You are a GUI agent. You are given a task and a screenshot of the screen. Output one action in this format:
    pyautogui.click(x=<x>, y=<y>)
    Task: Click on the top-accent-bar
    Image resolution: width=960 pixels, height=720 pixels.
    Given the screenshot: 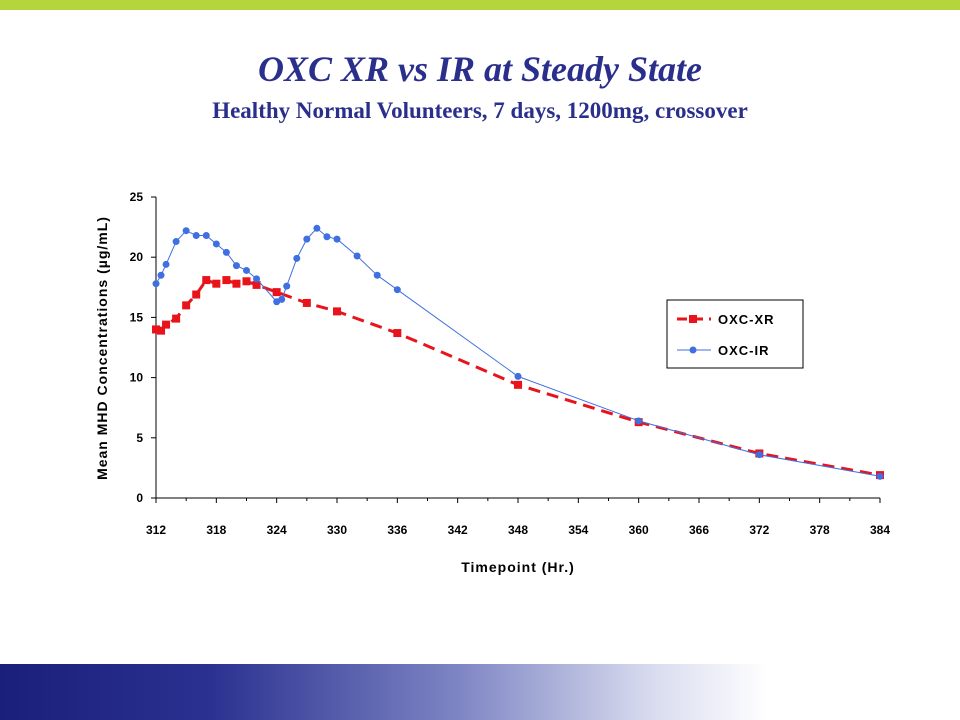 What is the action you would take?
    pyautogui.click(x=480, y=5)
    